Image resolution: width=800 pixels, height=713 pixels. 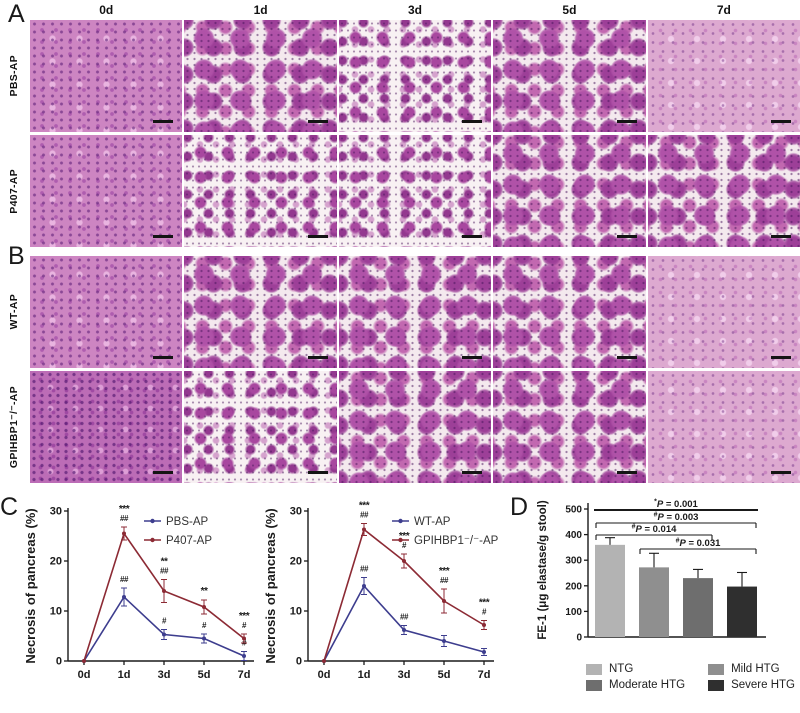 What do you see at coordinates (432, 522) in the screenshot?
I see `legend-label: WT-AP` at bounding box center [432, 522].